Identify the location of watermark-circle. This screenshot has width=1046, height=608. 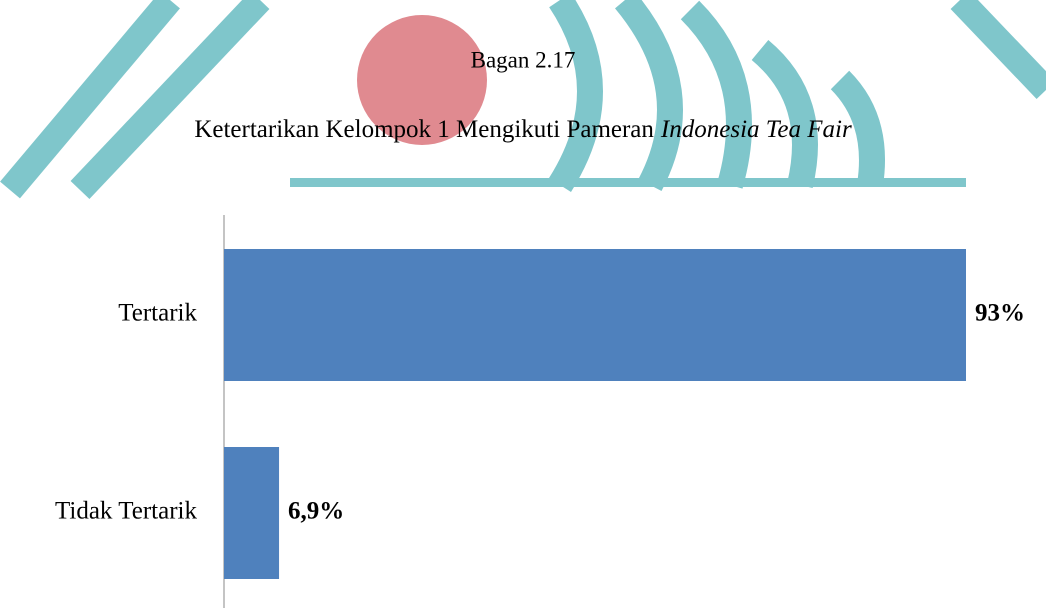
(422, 80).